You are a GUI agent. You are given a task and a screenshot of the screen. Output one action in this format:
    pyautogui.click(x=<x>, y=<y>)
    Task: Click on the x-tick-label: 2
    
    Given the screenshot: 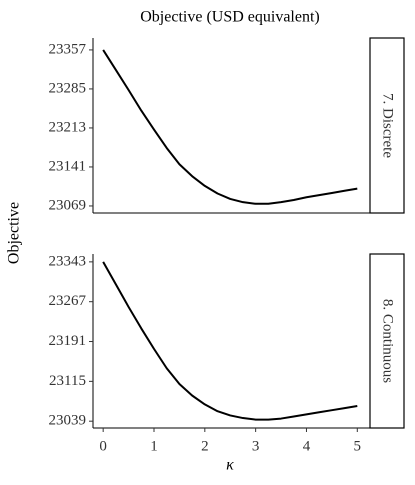 What is the action you would take?
    pyautogui.click(x=205, y=446)
    